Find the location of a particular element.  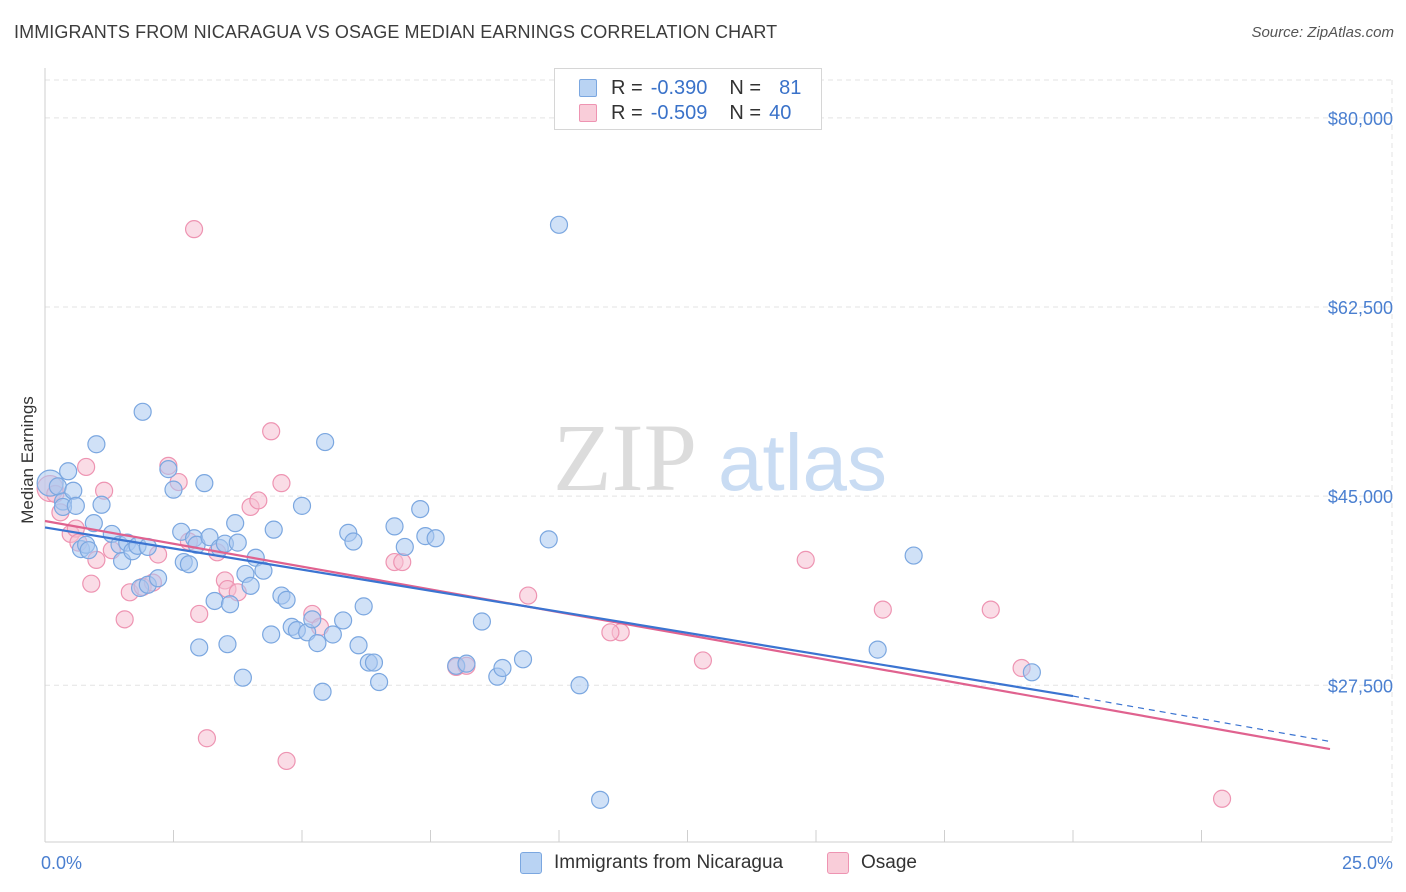

bottom-legend-nicaragua: Immigrants from Nicaragua is located at coordinates (651, 863).